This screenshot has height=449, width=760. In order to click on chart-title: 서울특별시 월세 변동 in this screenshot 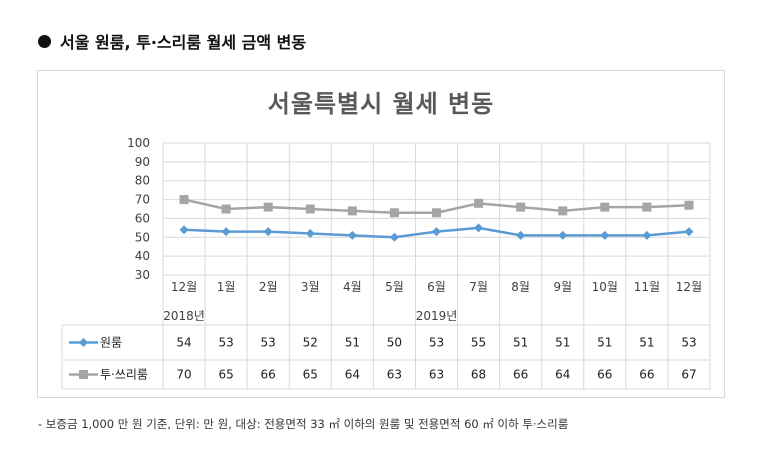, I will do `click(381, 104)`.